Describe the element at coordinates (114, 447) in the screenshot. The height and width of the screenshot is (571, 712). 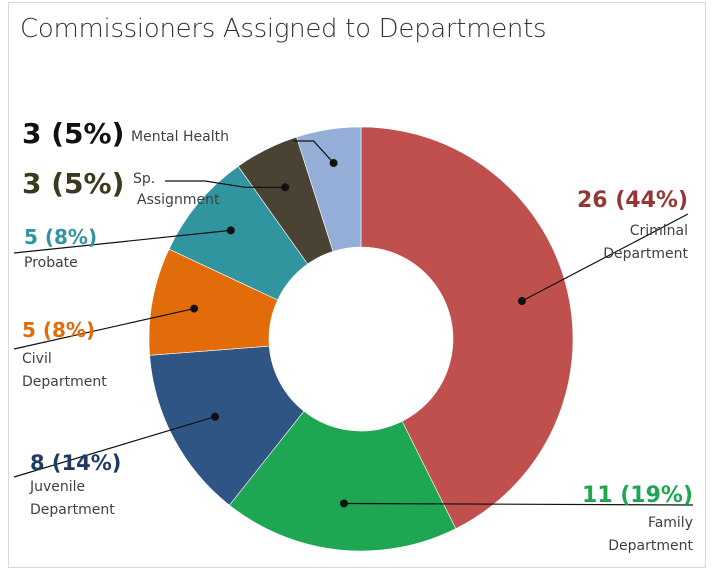
I see `leader-line-juvenile-department` at that location.